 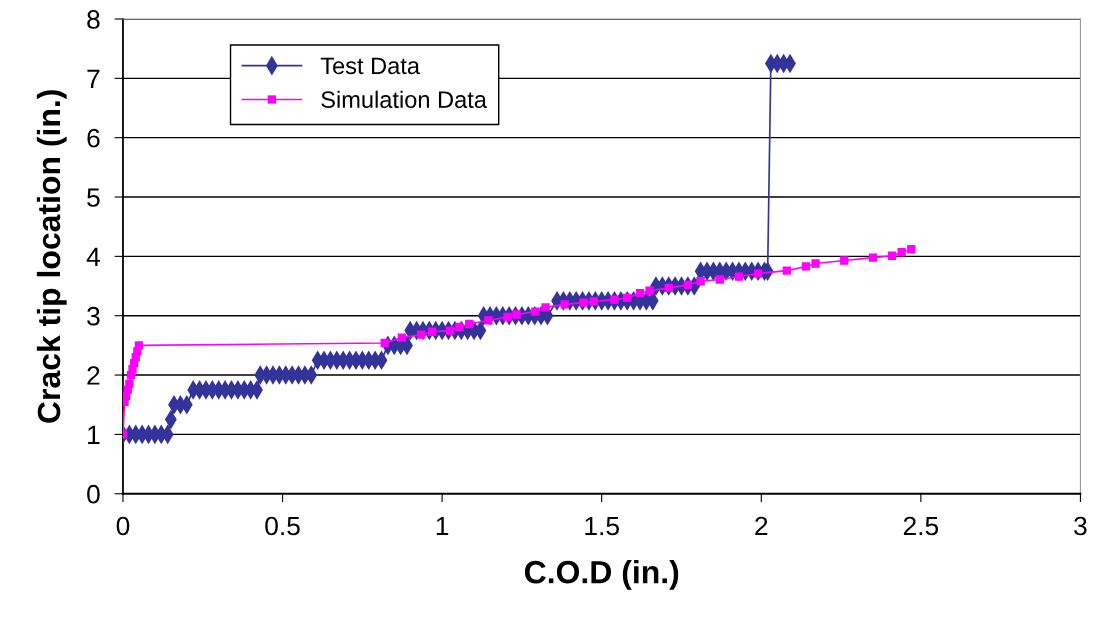 What do you see at coordinates (761, 526) in the screenshot?
I see `x-tick-label: 2` at bounding box center [761, 526].